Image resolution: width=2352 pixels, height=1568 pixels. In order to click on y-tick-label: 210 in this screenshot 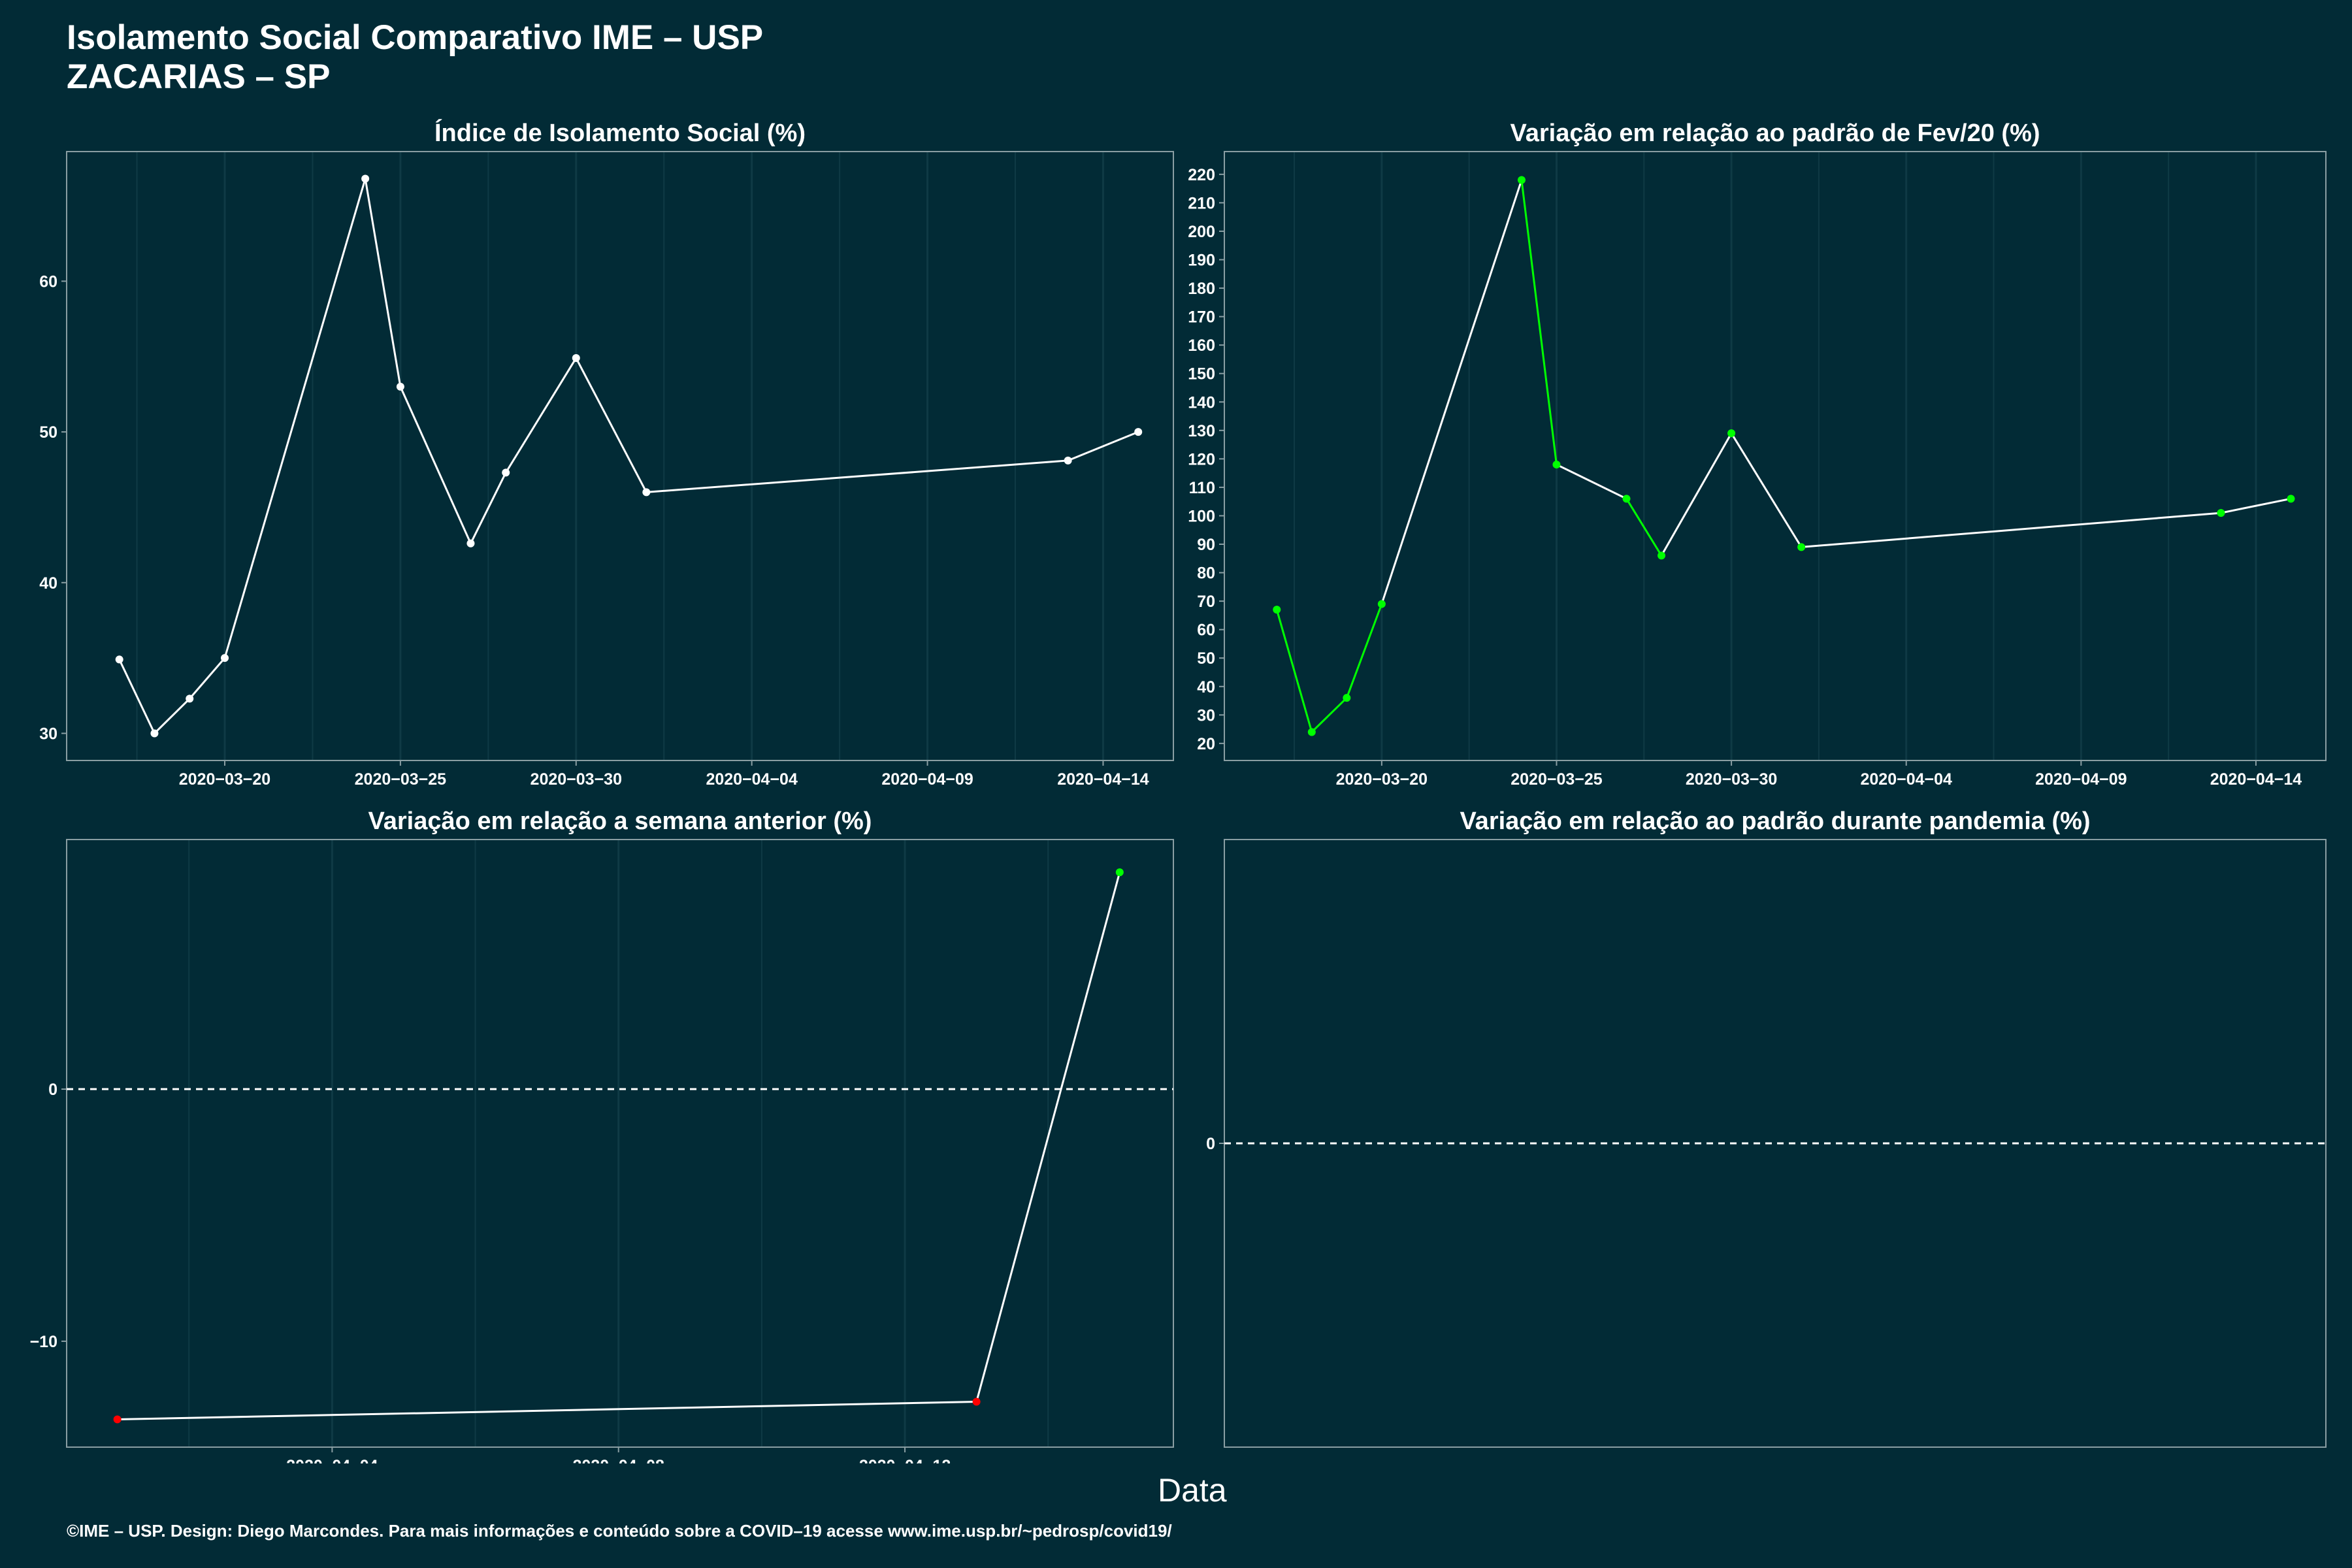, I will do `click(1201, 203)`.